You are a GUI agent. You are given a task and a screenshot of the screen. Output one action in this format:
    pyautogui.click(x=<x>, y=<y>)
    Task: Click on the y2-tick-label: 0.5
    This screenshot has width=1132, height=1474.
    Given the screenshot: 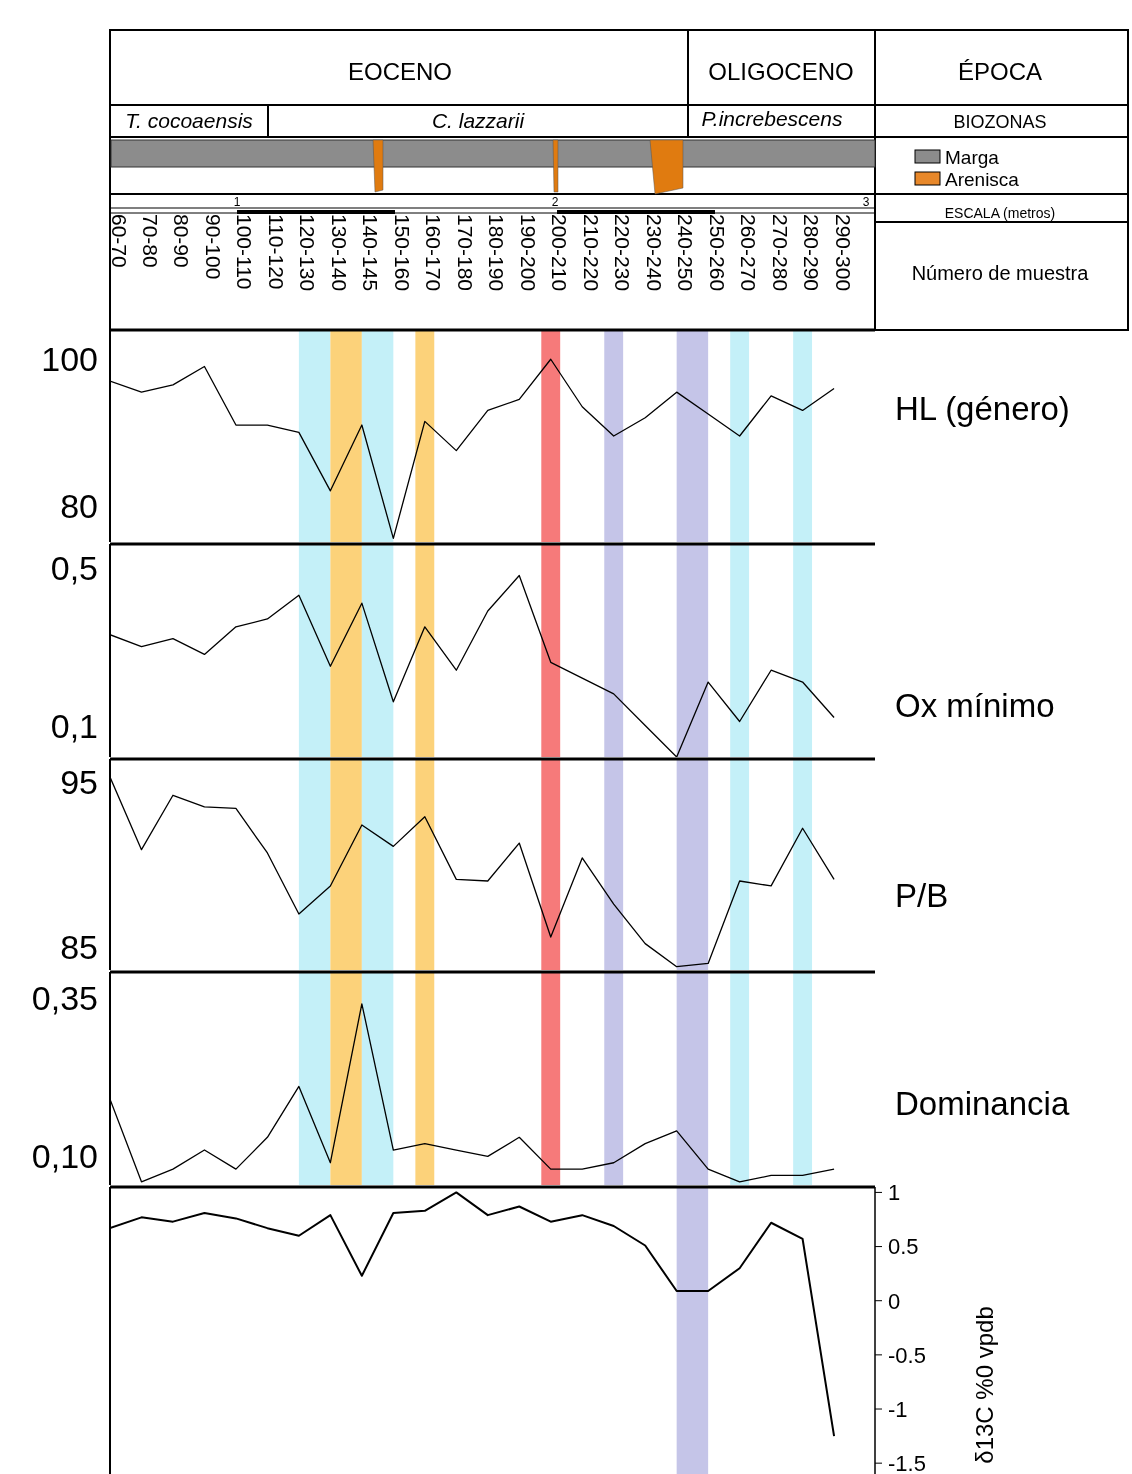 What is the action you would take?
    pyautogui.click(x=903, y=1247)
    